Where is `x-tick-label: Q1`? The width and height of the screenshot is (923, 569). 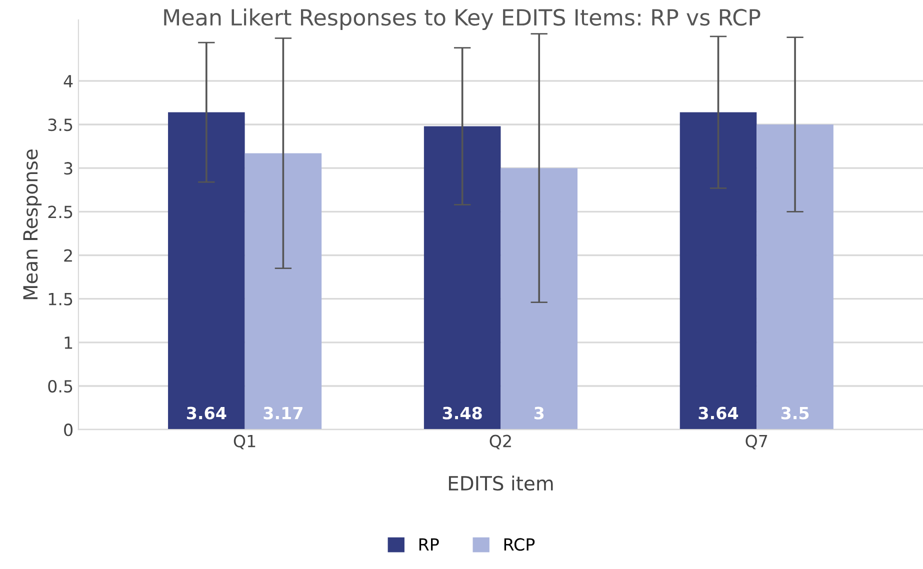 x-tick-label: Q1 is located at coordinates (245, 442).